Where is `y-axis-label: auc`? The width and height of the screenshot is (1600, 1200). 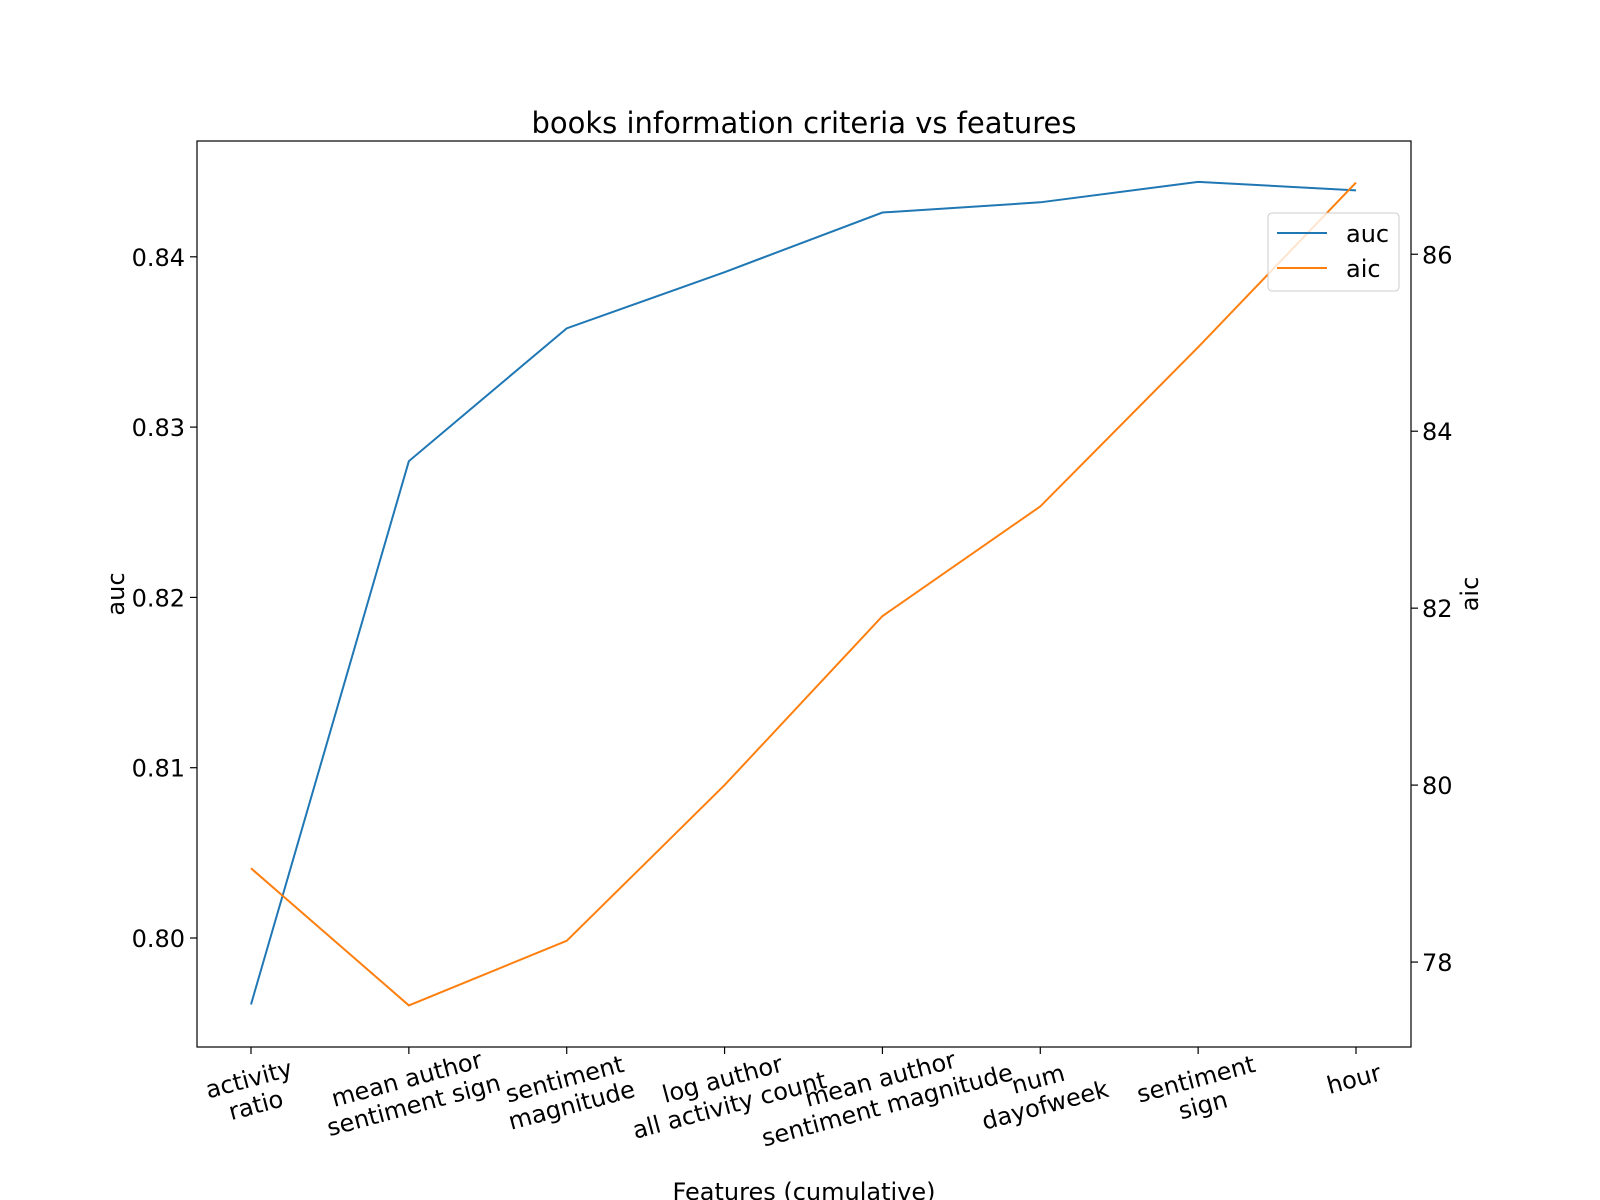 y-axis-label: auc is located at coordinates (116, 593).